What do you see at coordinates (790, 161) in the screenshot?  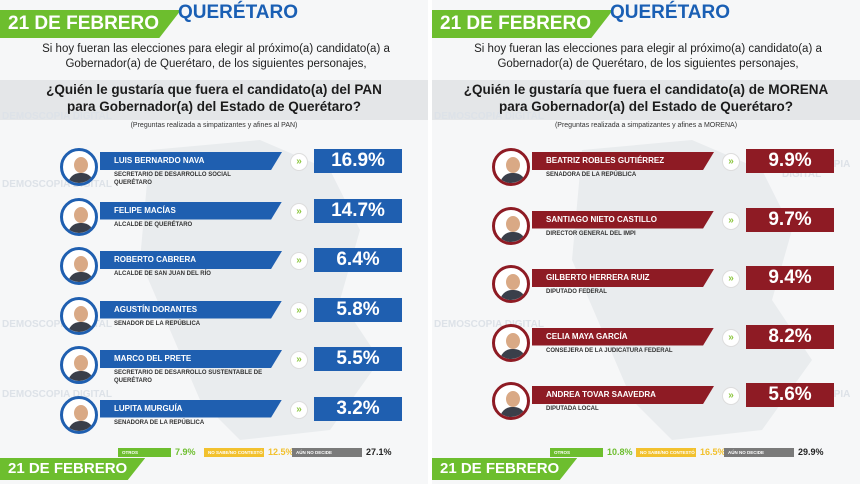 I see `percentage-value: 9.9%` at bounding box center [790, 161].